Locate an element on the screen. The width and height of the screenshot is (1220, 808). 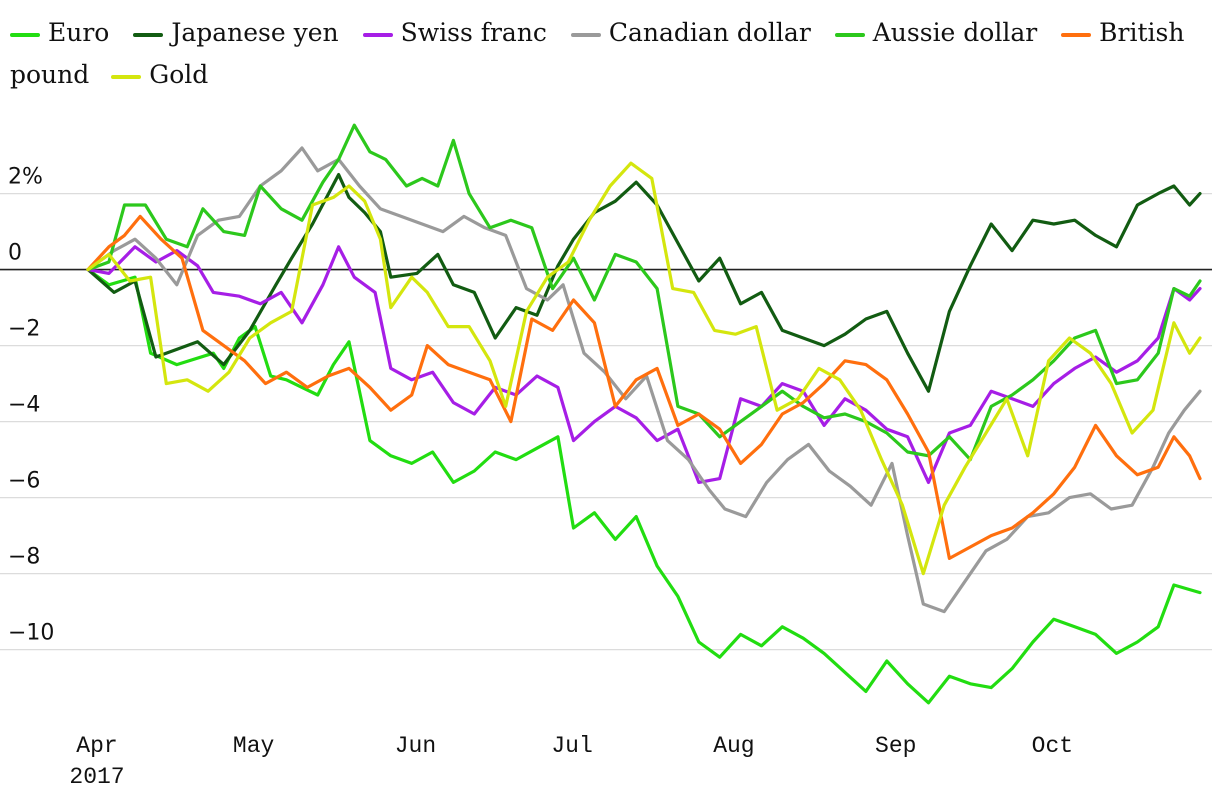
legend-item-euro: Euro is located at coordinates (59, 33).